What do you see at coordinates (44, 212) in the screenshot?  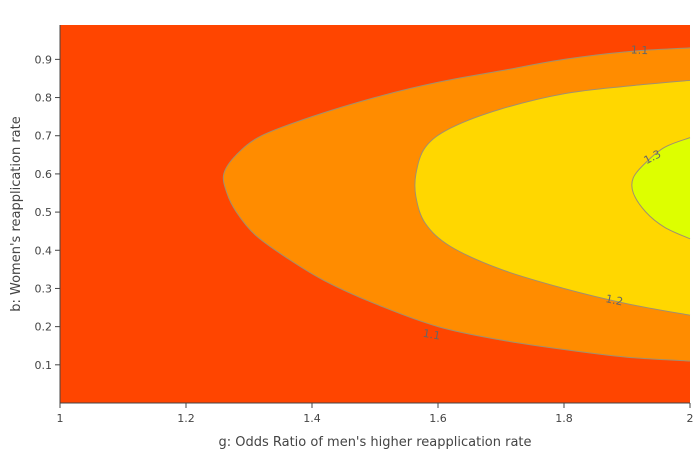 I see `y-tick-label: 0.5` at bounding box center [44, 212].